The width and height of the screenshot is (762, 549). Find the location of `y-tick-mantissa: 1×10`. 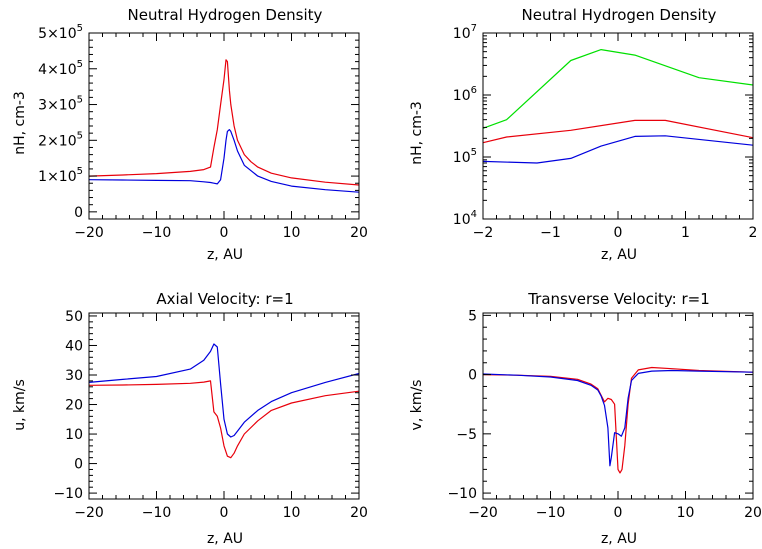

y-tick-mantissa: 1×10 is located at coordinates (57, 177).